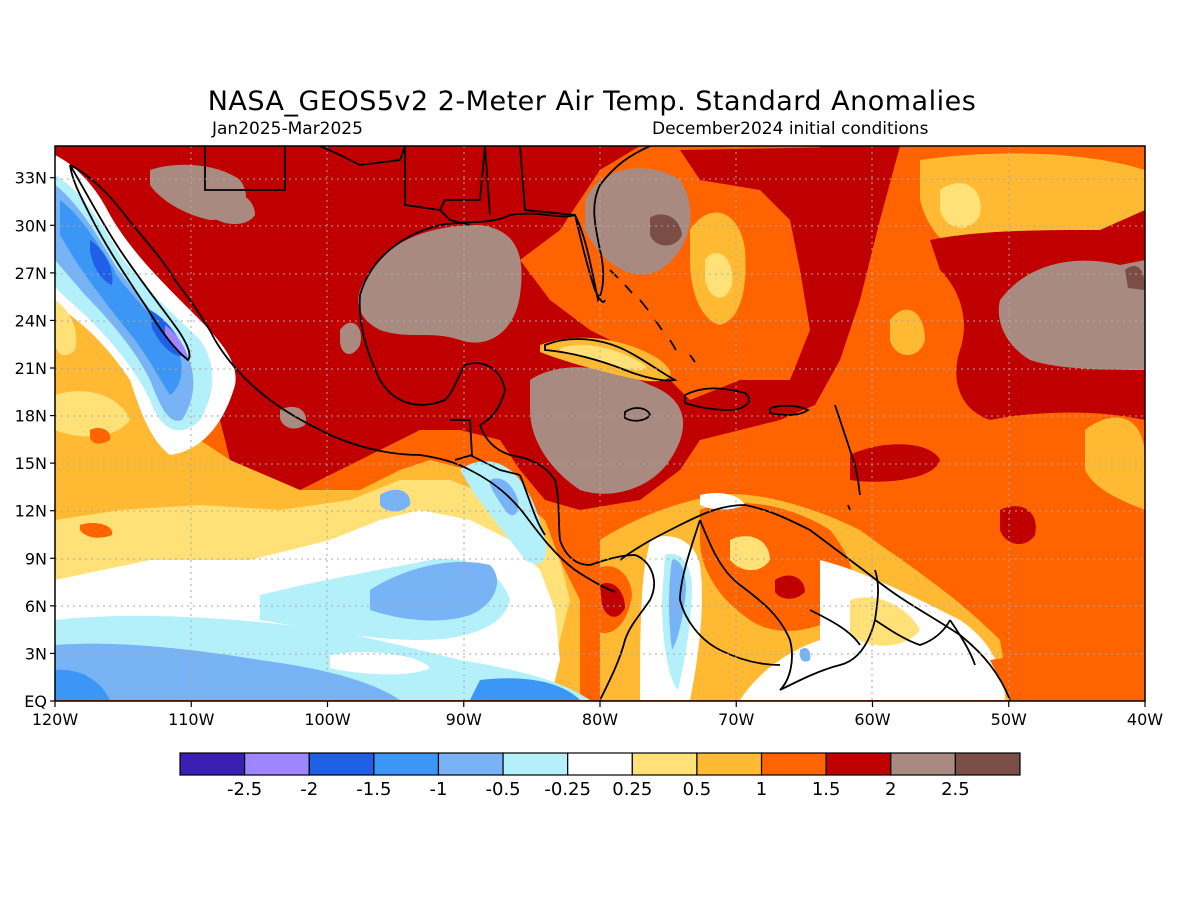 This screenshot has width=1200, height=900. Describe the element at coordinates (567, 789) in the screenshot. I see `legend-label: -0.25` at that location.